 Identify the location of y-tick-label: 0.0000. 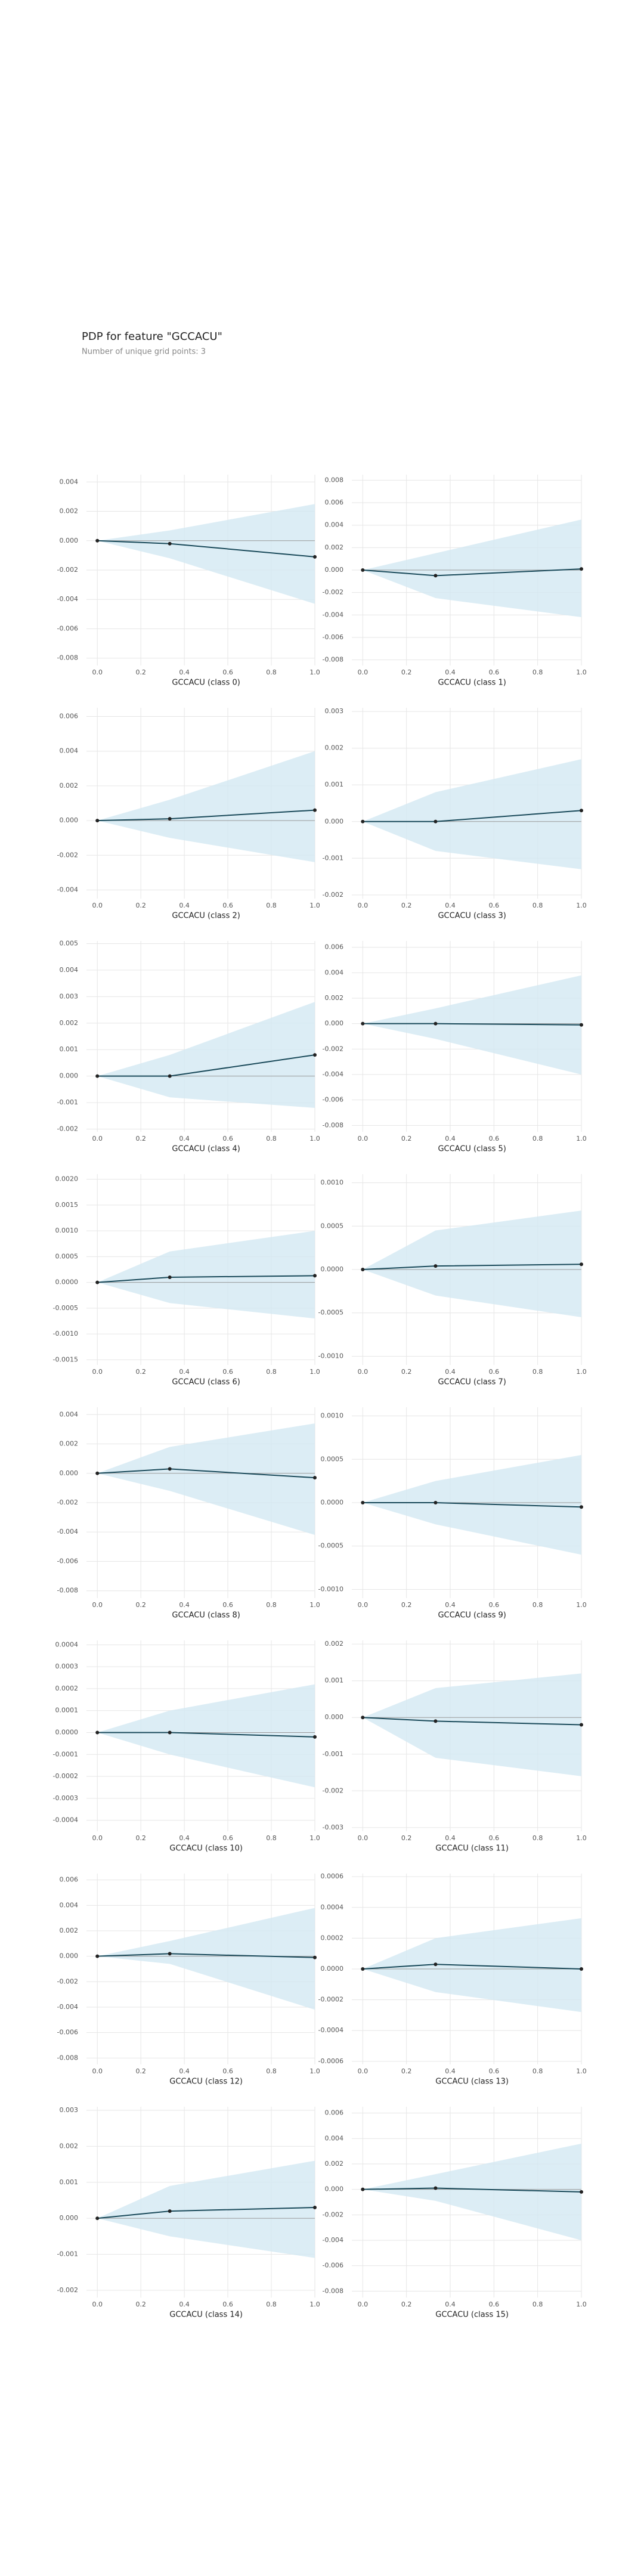
(332, 1269).